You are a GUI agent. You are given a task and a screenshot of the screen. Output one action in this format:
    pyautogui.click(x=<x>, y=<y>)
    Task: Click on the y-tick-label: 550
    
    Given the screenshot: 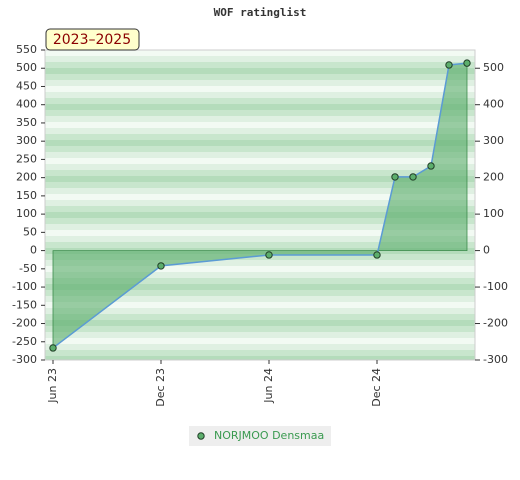 What is the action you would take?
    pyautogui.click(x=26, y=49)
    